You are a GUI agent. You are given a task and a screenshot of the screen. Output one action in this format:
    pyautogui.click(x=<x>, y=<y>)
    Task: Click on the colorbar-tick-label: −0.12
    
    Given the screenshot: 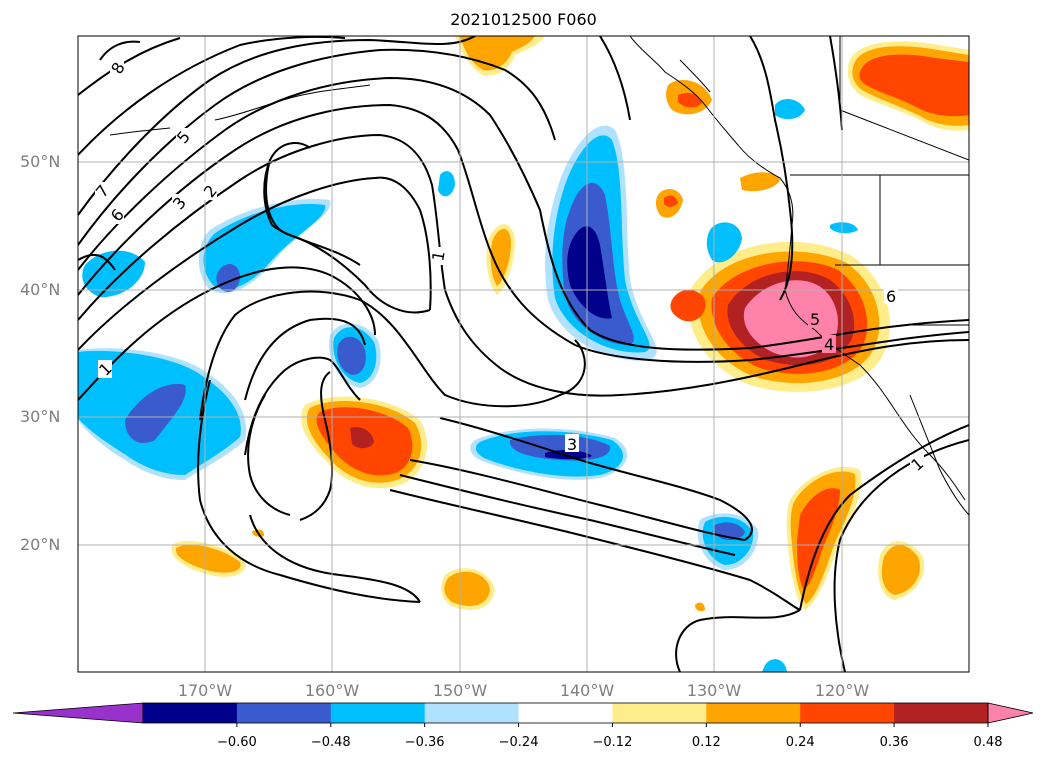 What is the action you would take?
    pyautogui.click(x=612, y=742)
    